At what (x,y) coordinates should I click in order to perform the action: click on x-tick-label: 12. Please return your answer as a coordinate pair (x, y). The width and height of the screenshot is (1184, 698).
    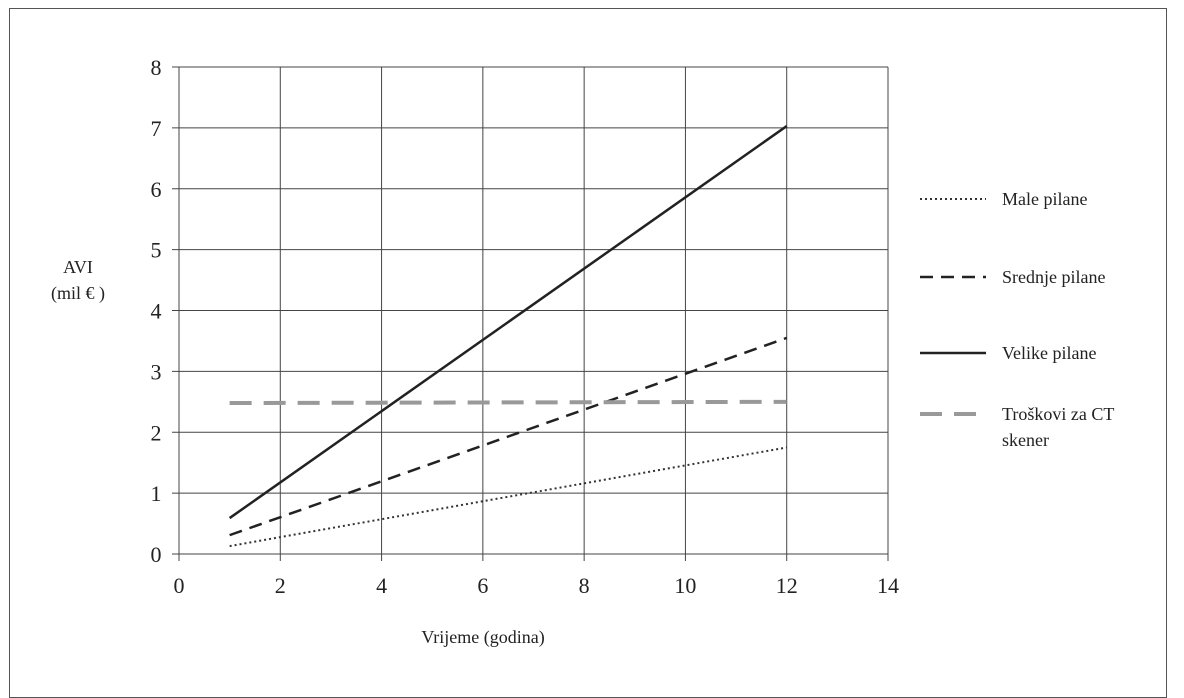
    Looking at the image, I should click on (787, 585).